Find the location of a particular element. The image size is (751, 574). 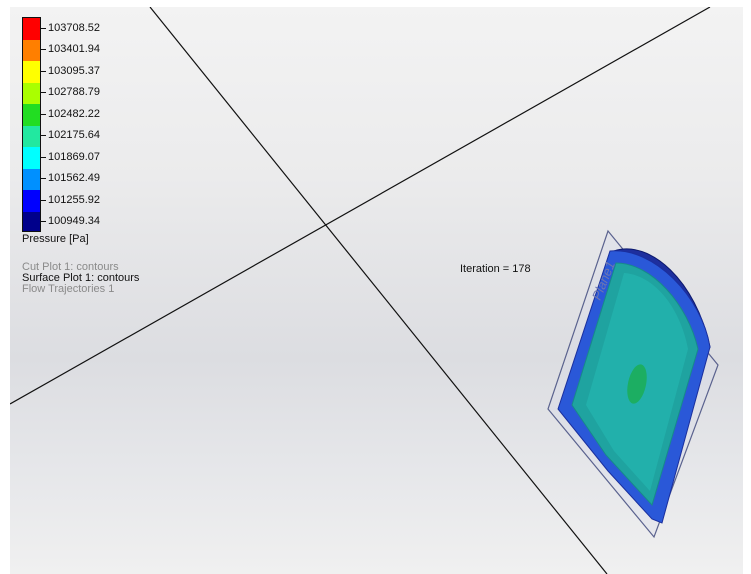

legend-color-bar is located at coordinates (31, 124).